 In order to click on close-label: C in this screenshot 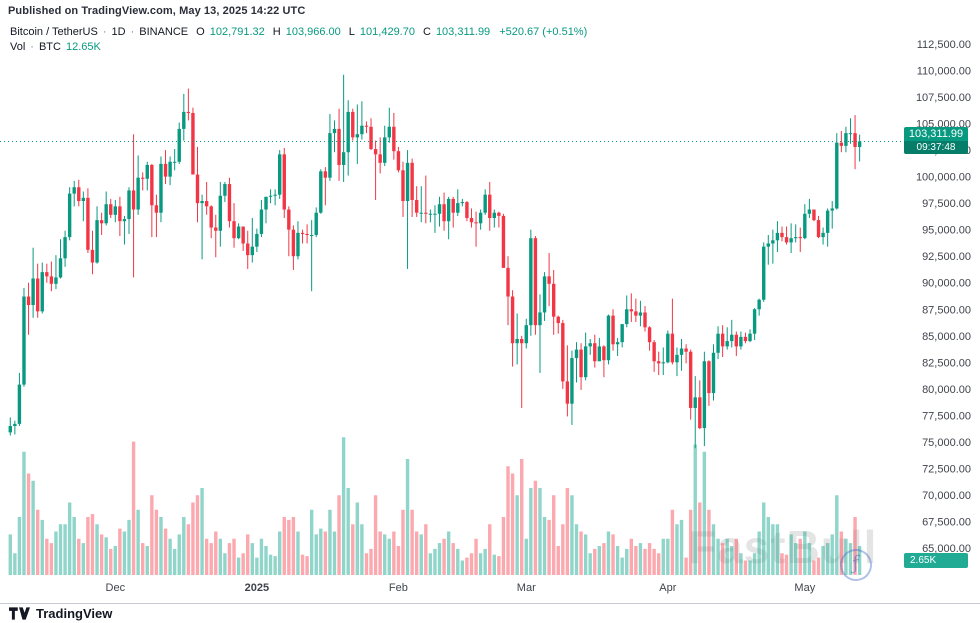, I will do `click(426, 31)`.